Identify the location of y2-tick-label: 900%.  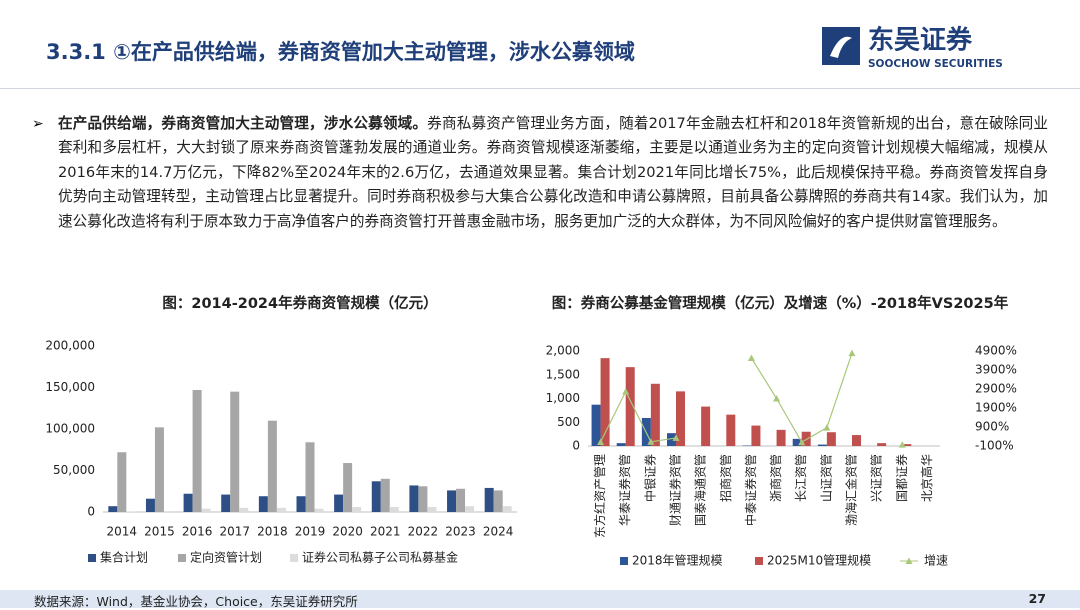
(992, 427).